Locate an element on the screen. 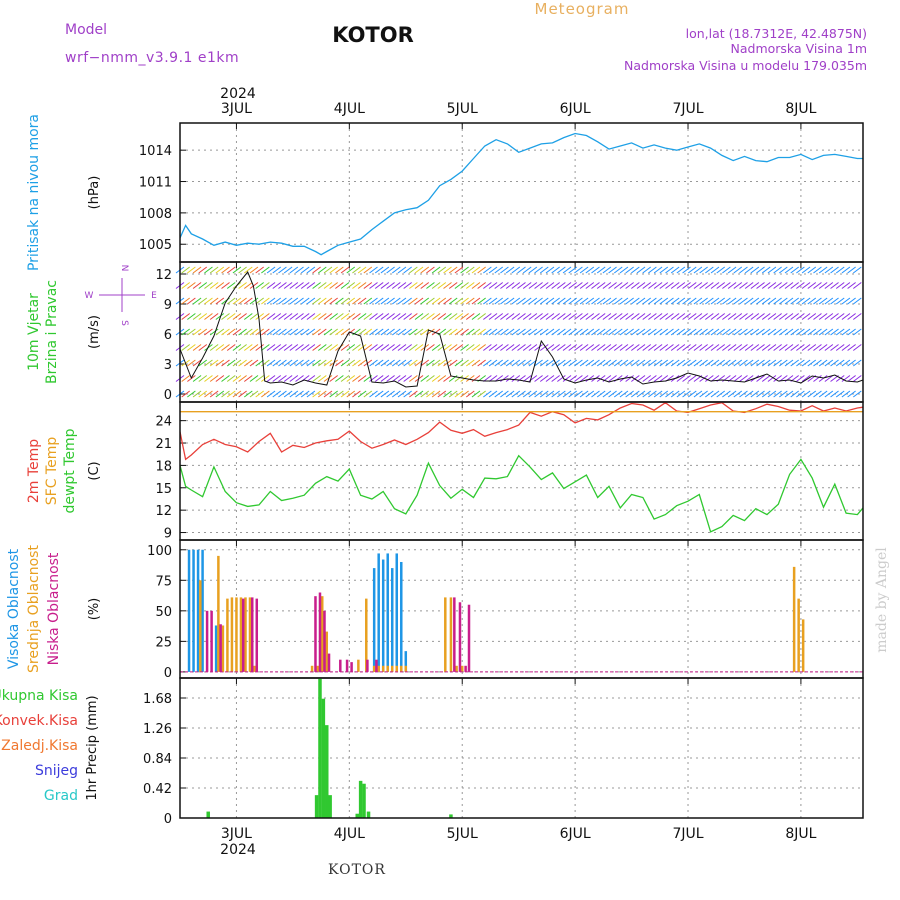 This screenshot has width=900, height=900. panel-pressure: 1005 1008 1011 1014 (hPa) is located at coordinates (475, 192).